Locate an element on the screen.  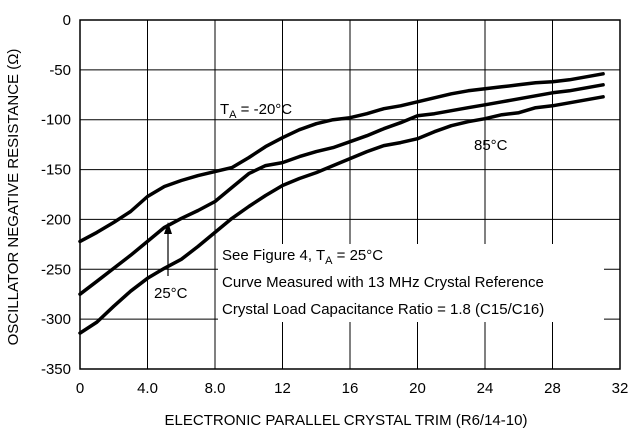
annotation-minus20: TA = -20°C is located at coordinates (256, 111).